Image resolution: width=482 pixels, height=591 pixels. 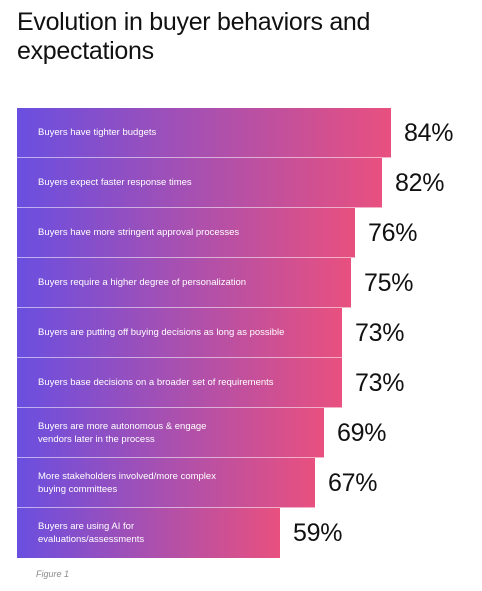 What do you see at coordinates (353, 483) in the screenshot?
I see `value-label: 67%` at bounding box center [353, 483].